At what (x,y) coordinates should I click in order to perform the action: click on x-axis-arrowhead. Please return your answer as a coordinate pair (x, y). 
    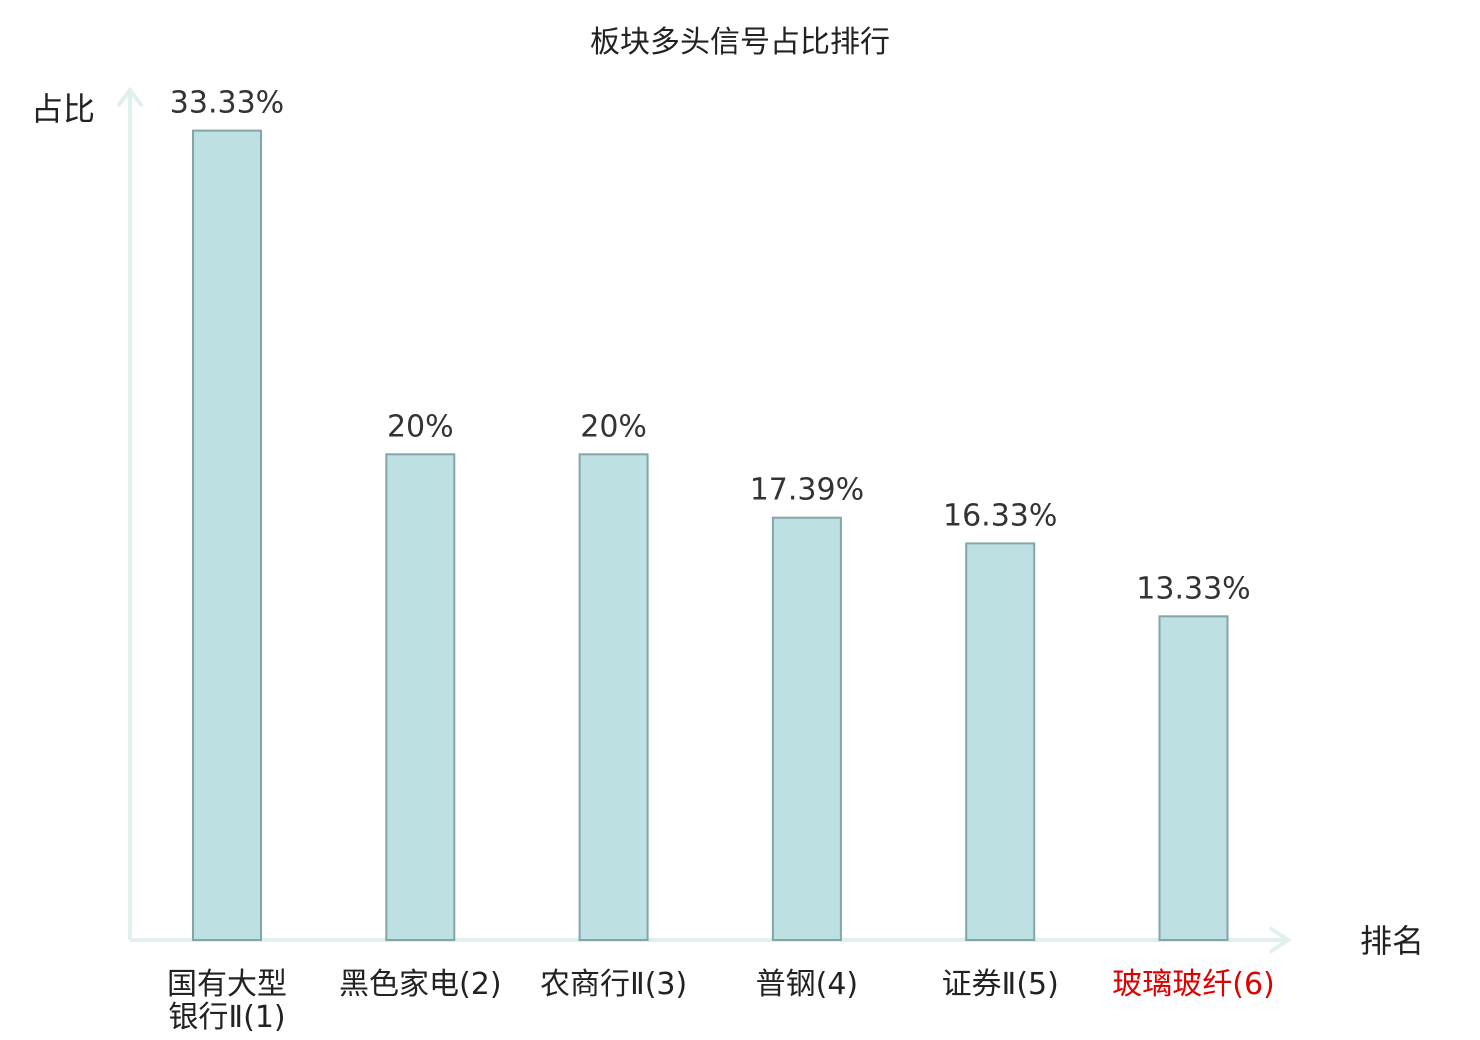
    Looking at the image, I should click on (1280, 940).